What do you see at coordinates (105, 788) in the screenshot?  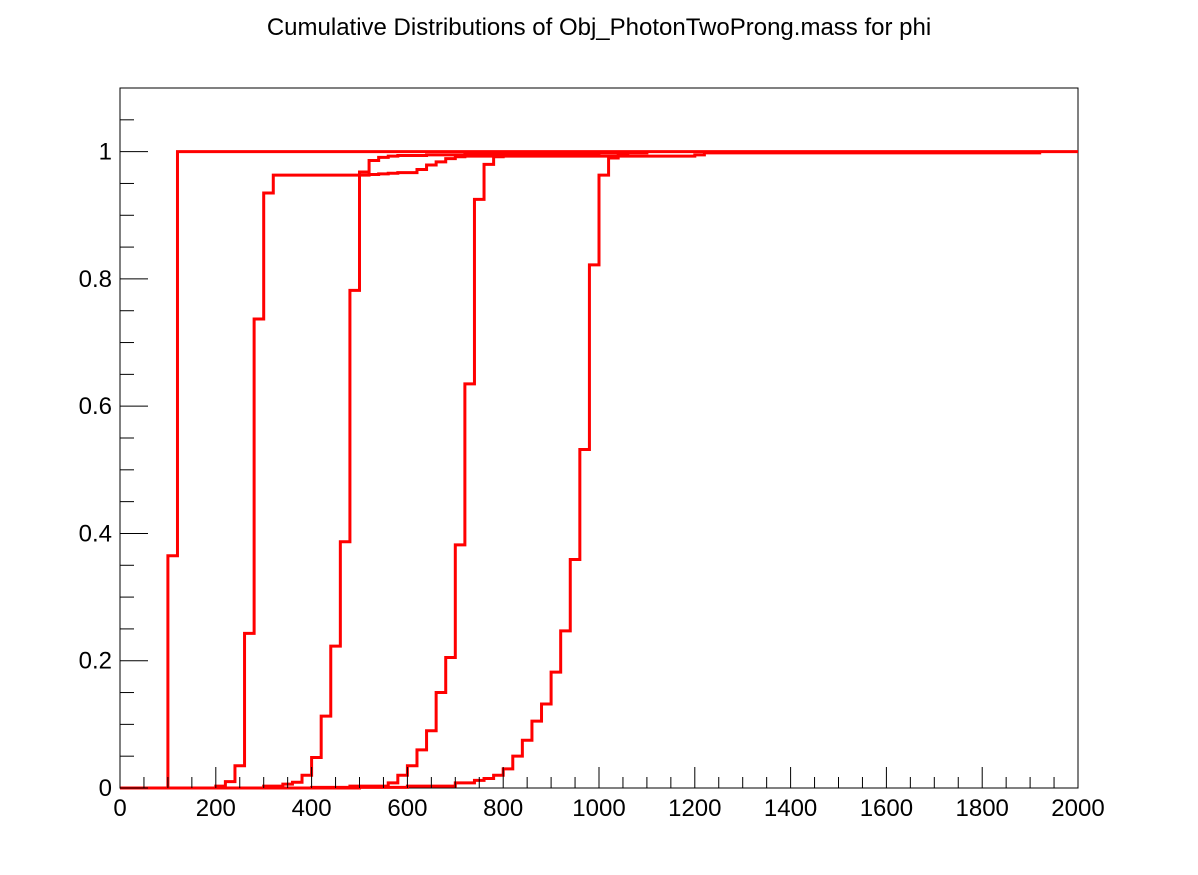 I see `y-tick-label: 0` at bounding box center [105, 788].